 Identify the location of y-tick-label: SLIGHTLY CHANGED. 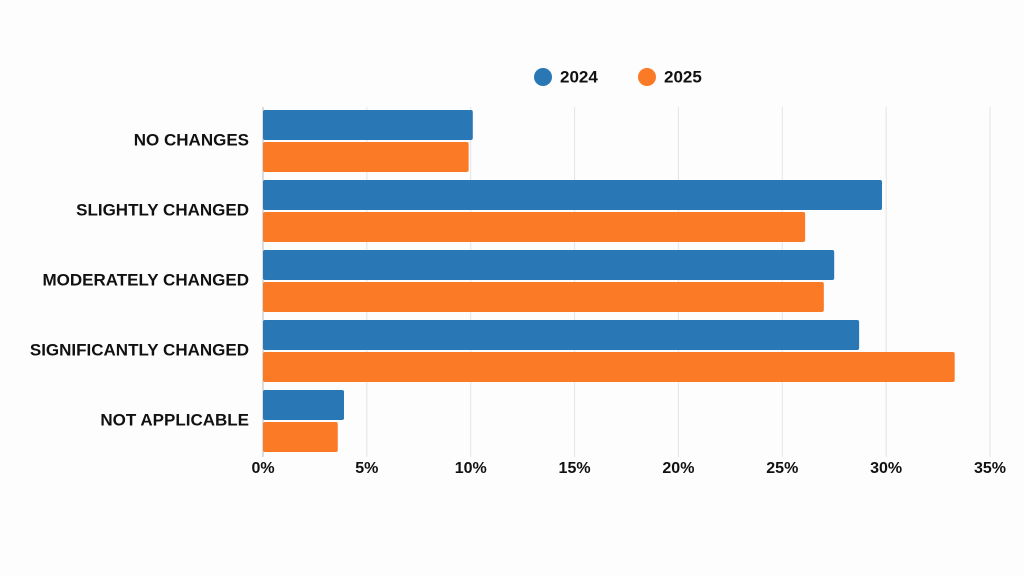
(162, 209).